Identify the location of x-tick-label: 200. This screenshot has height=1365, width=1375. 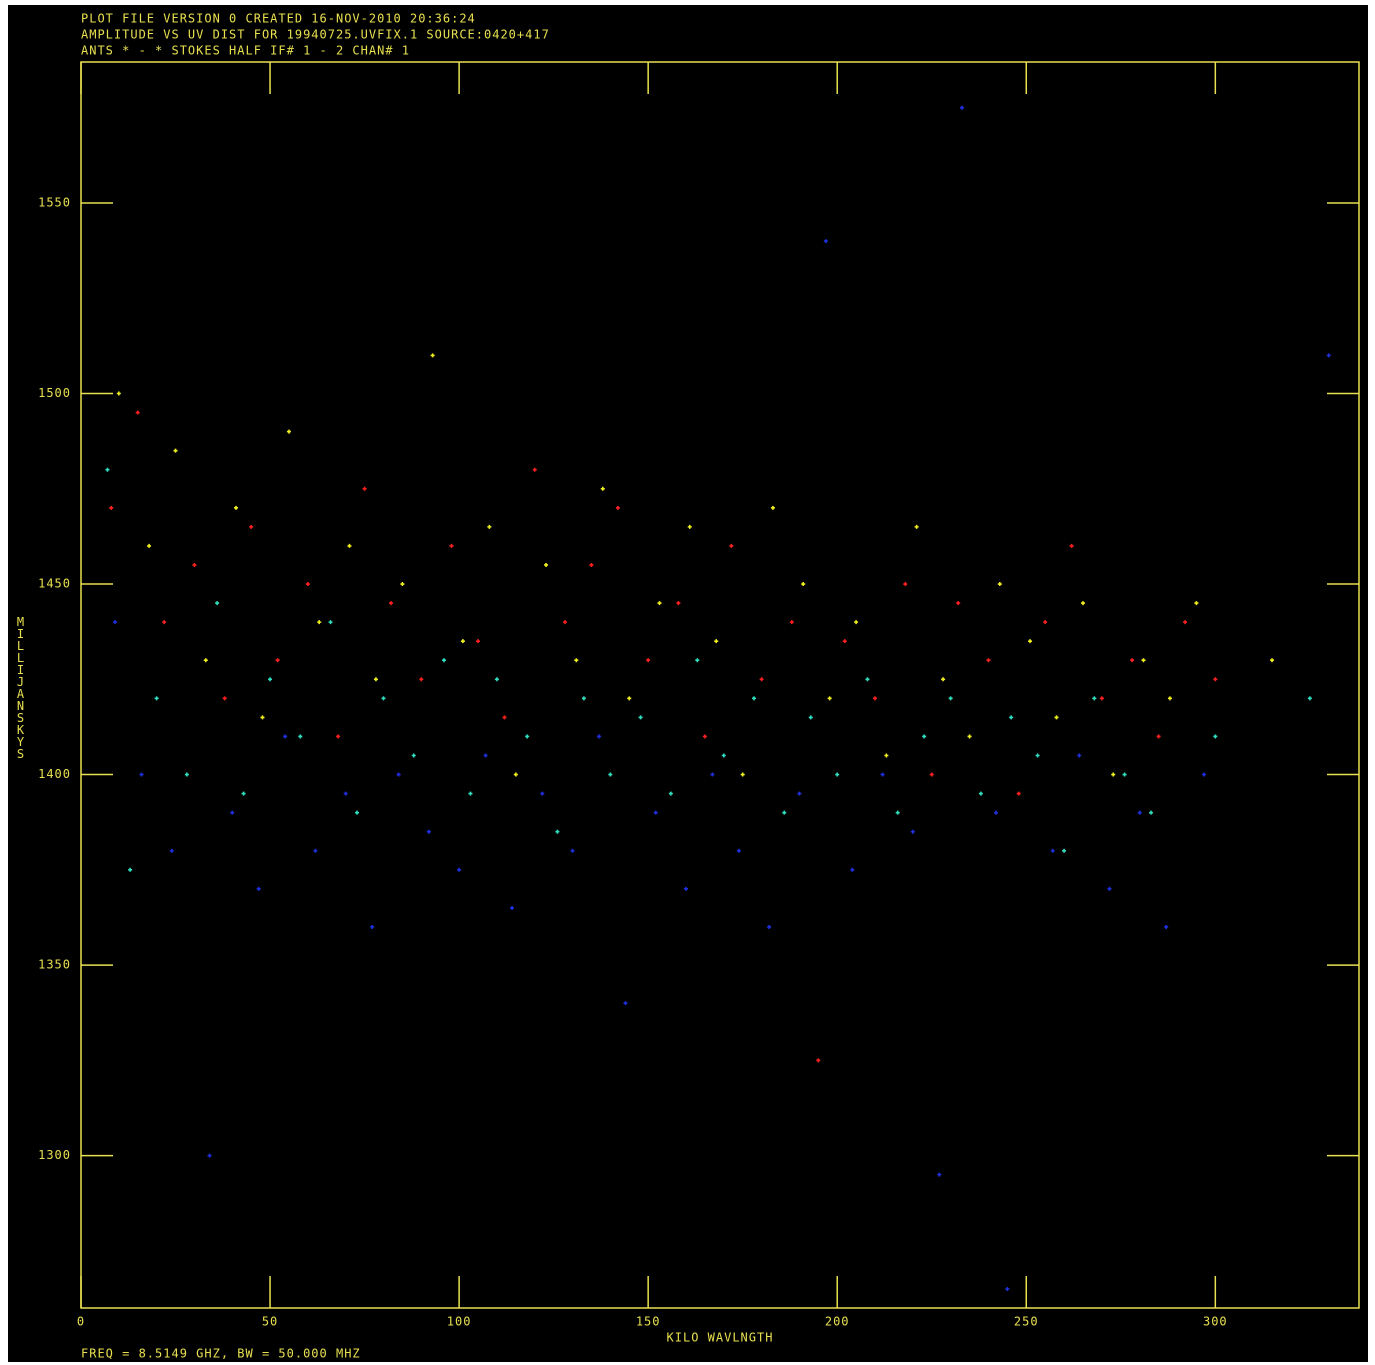
(837, 1322).